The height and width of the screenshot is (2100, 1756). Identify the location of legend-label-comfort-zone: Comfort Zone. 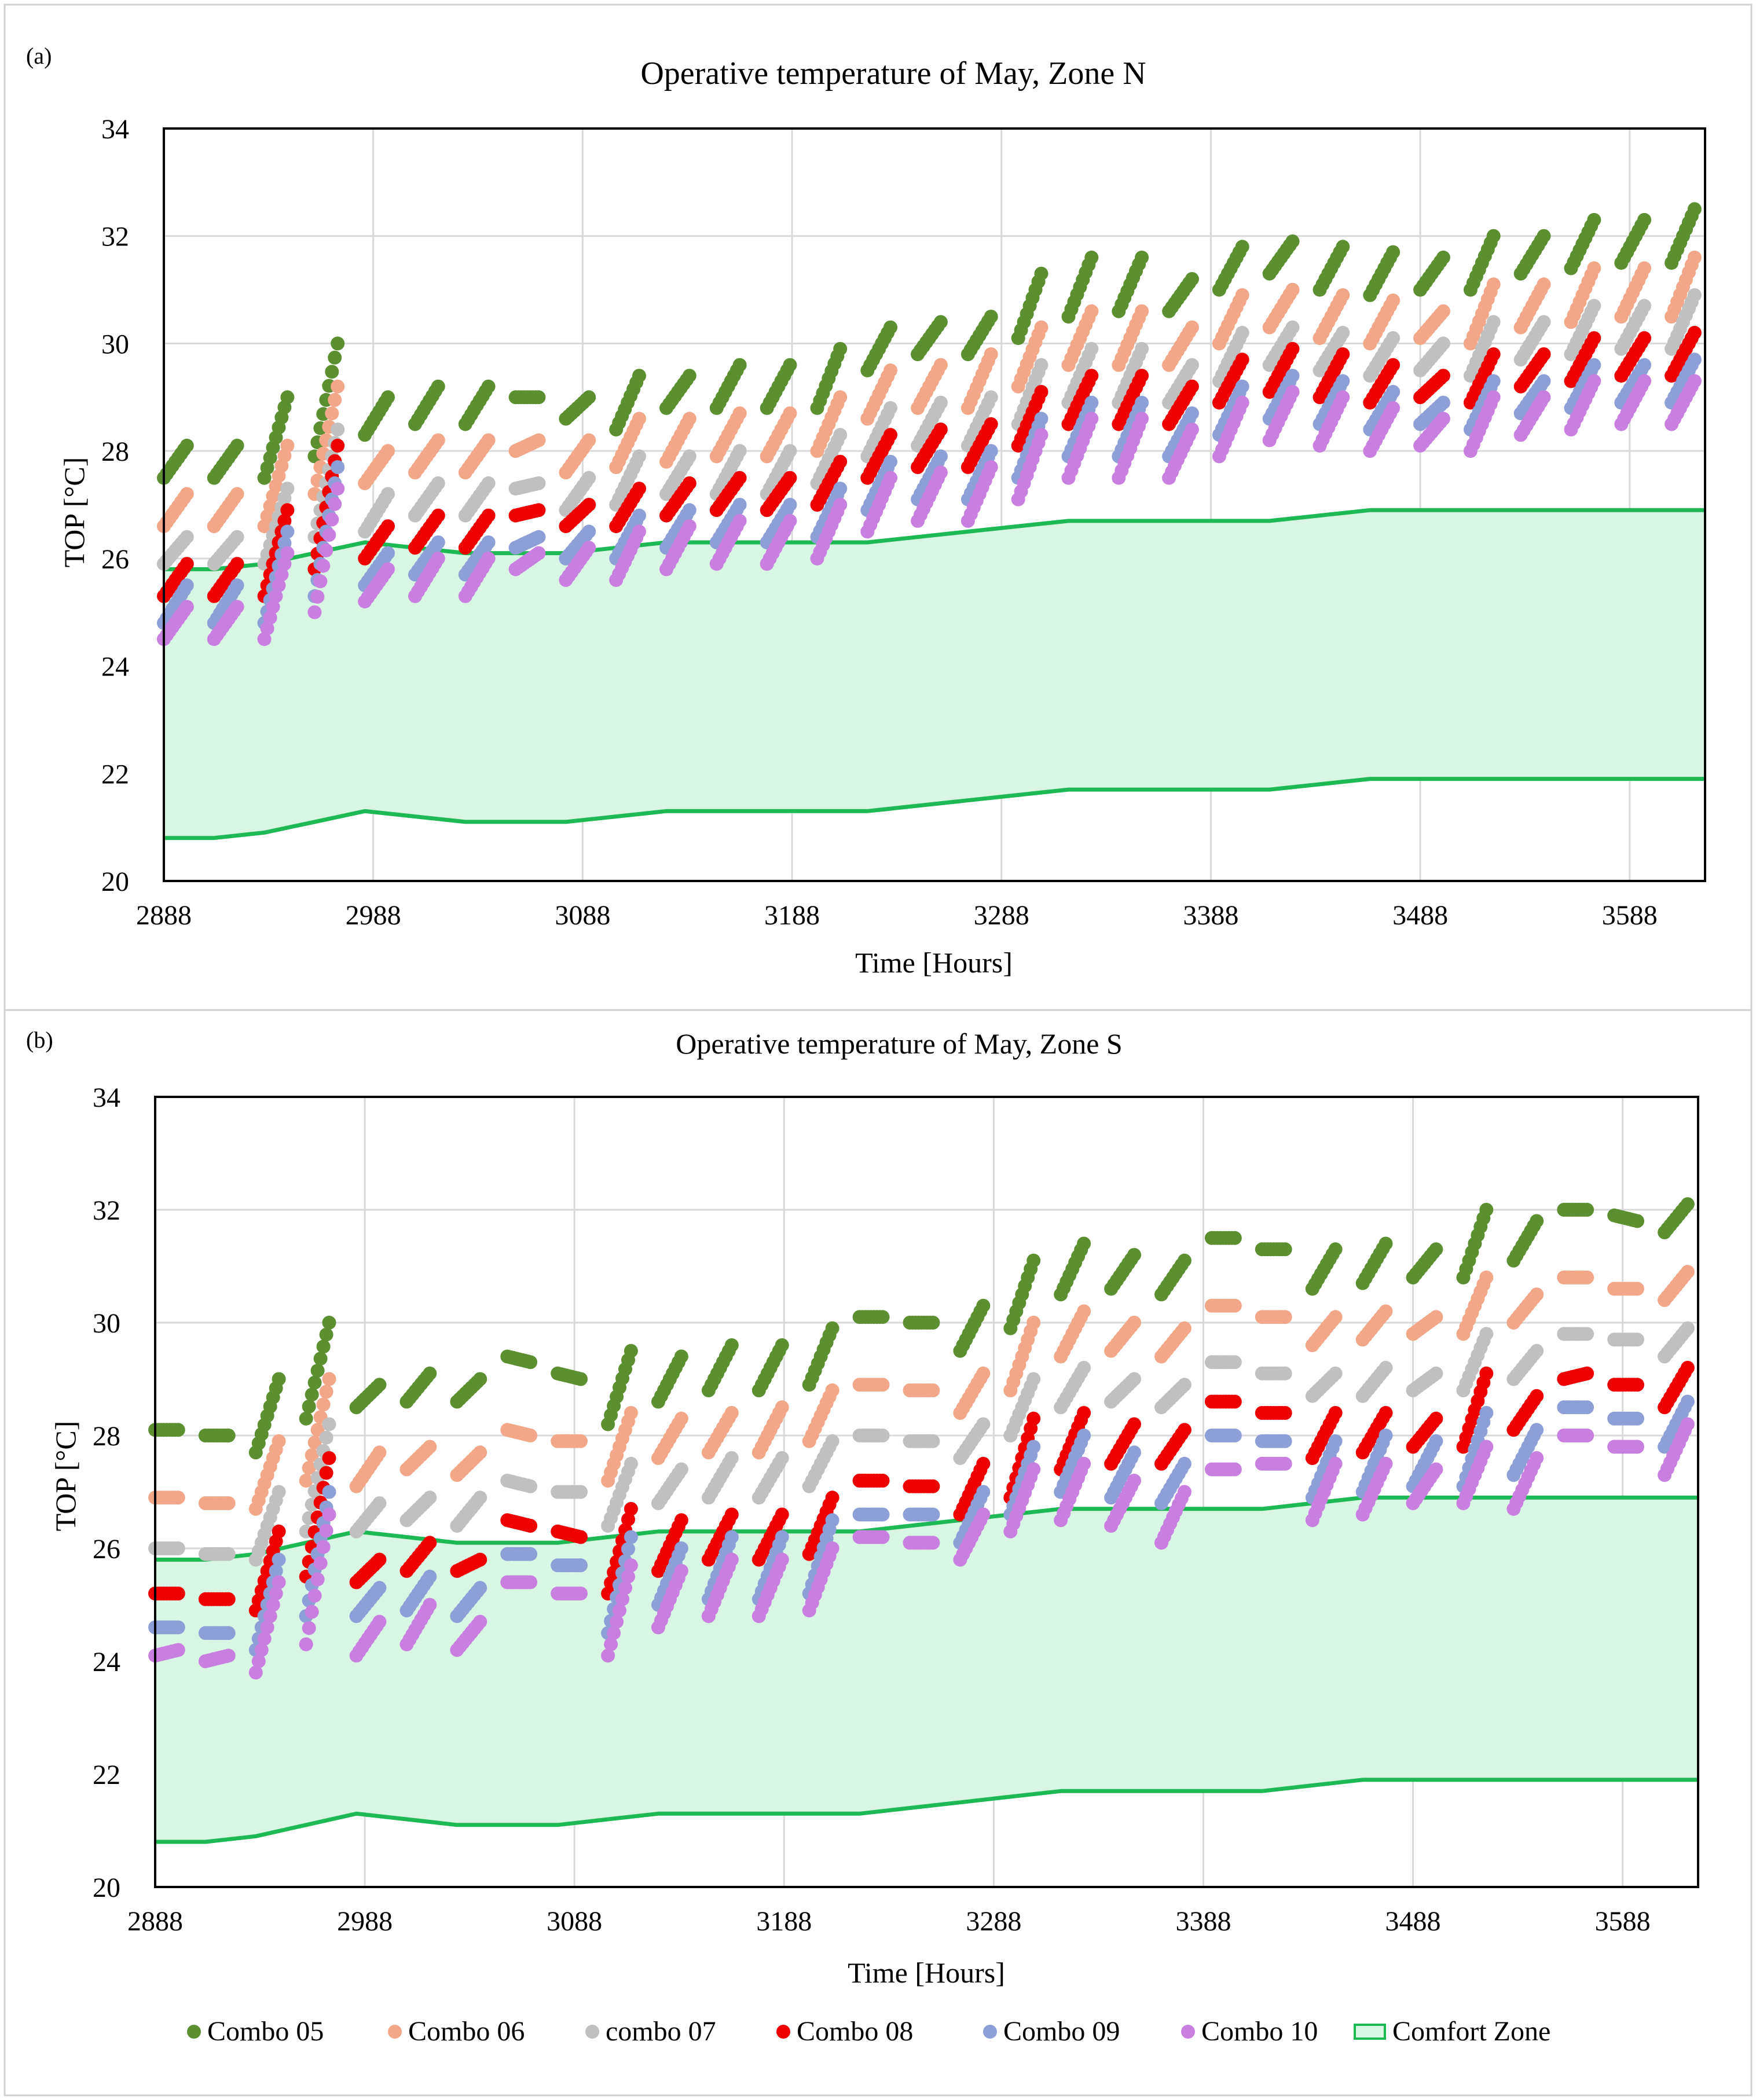
(1471, 2031).